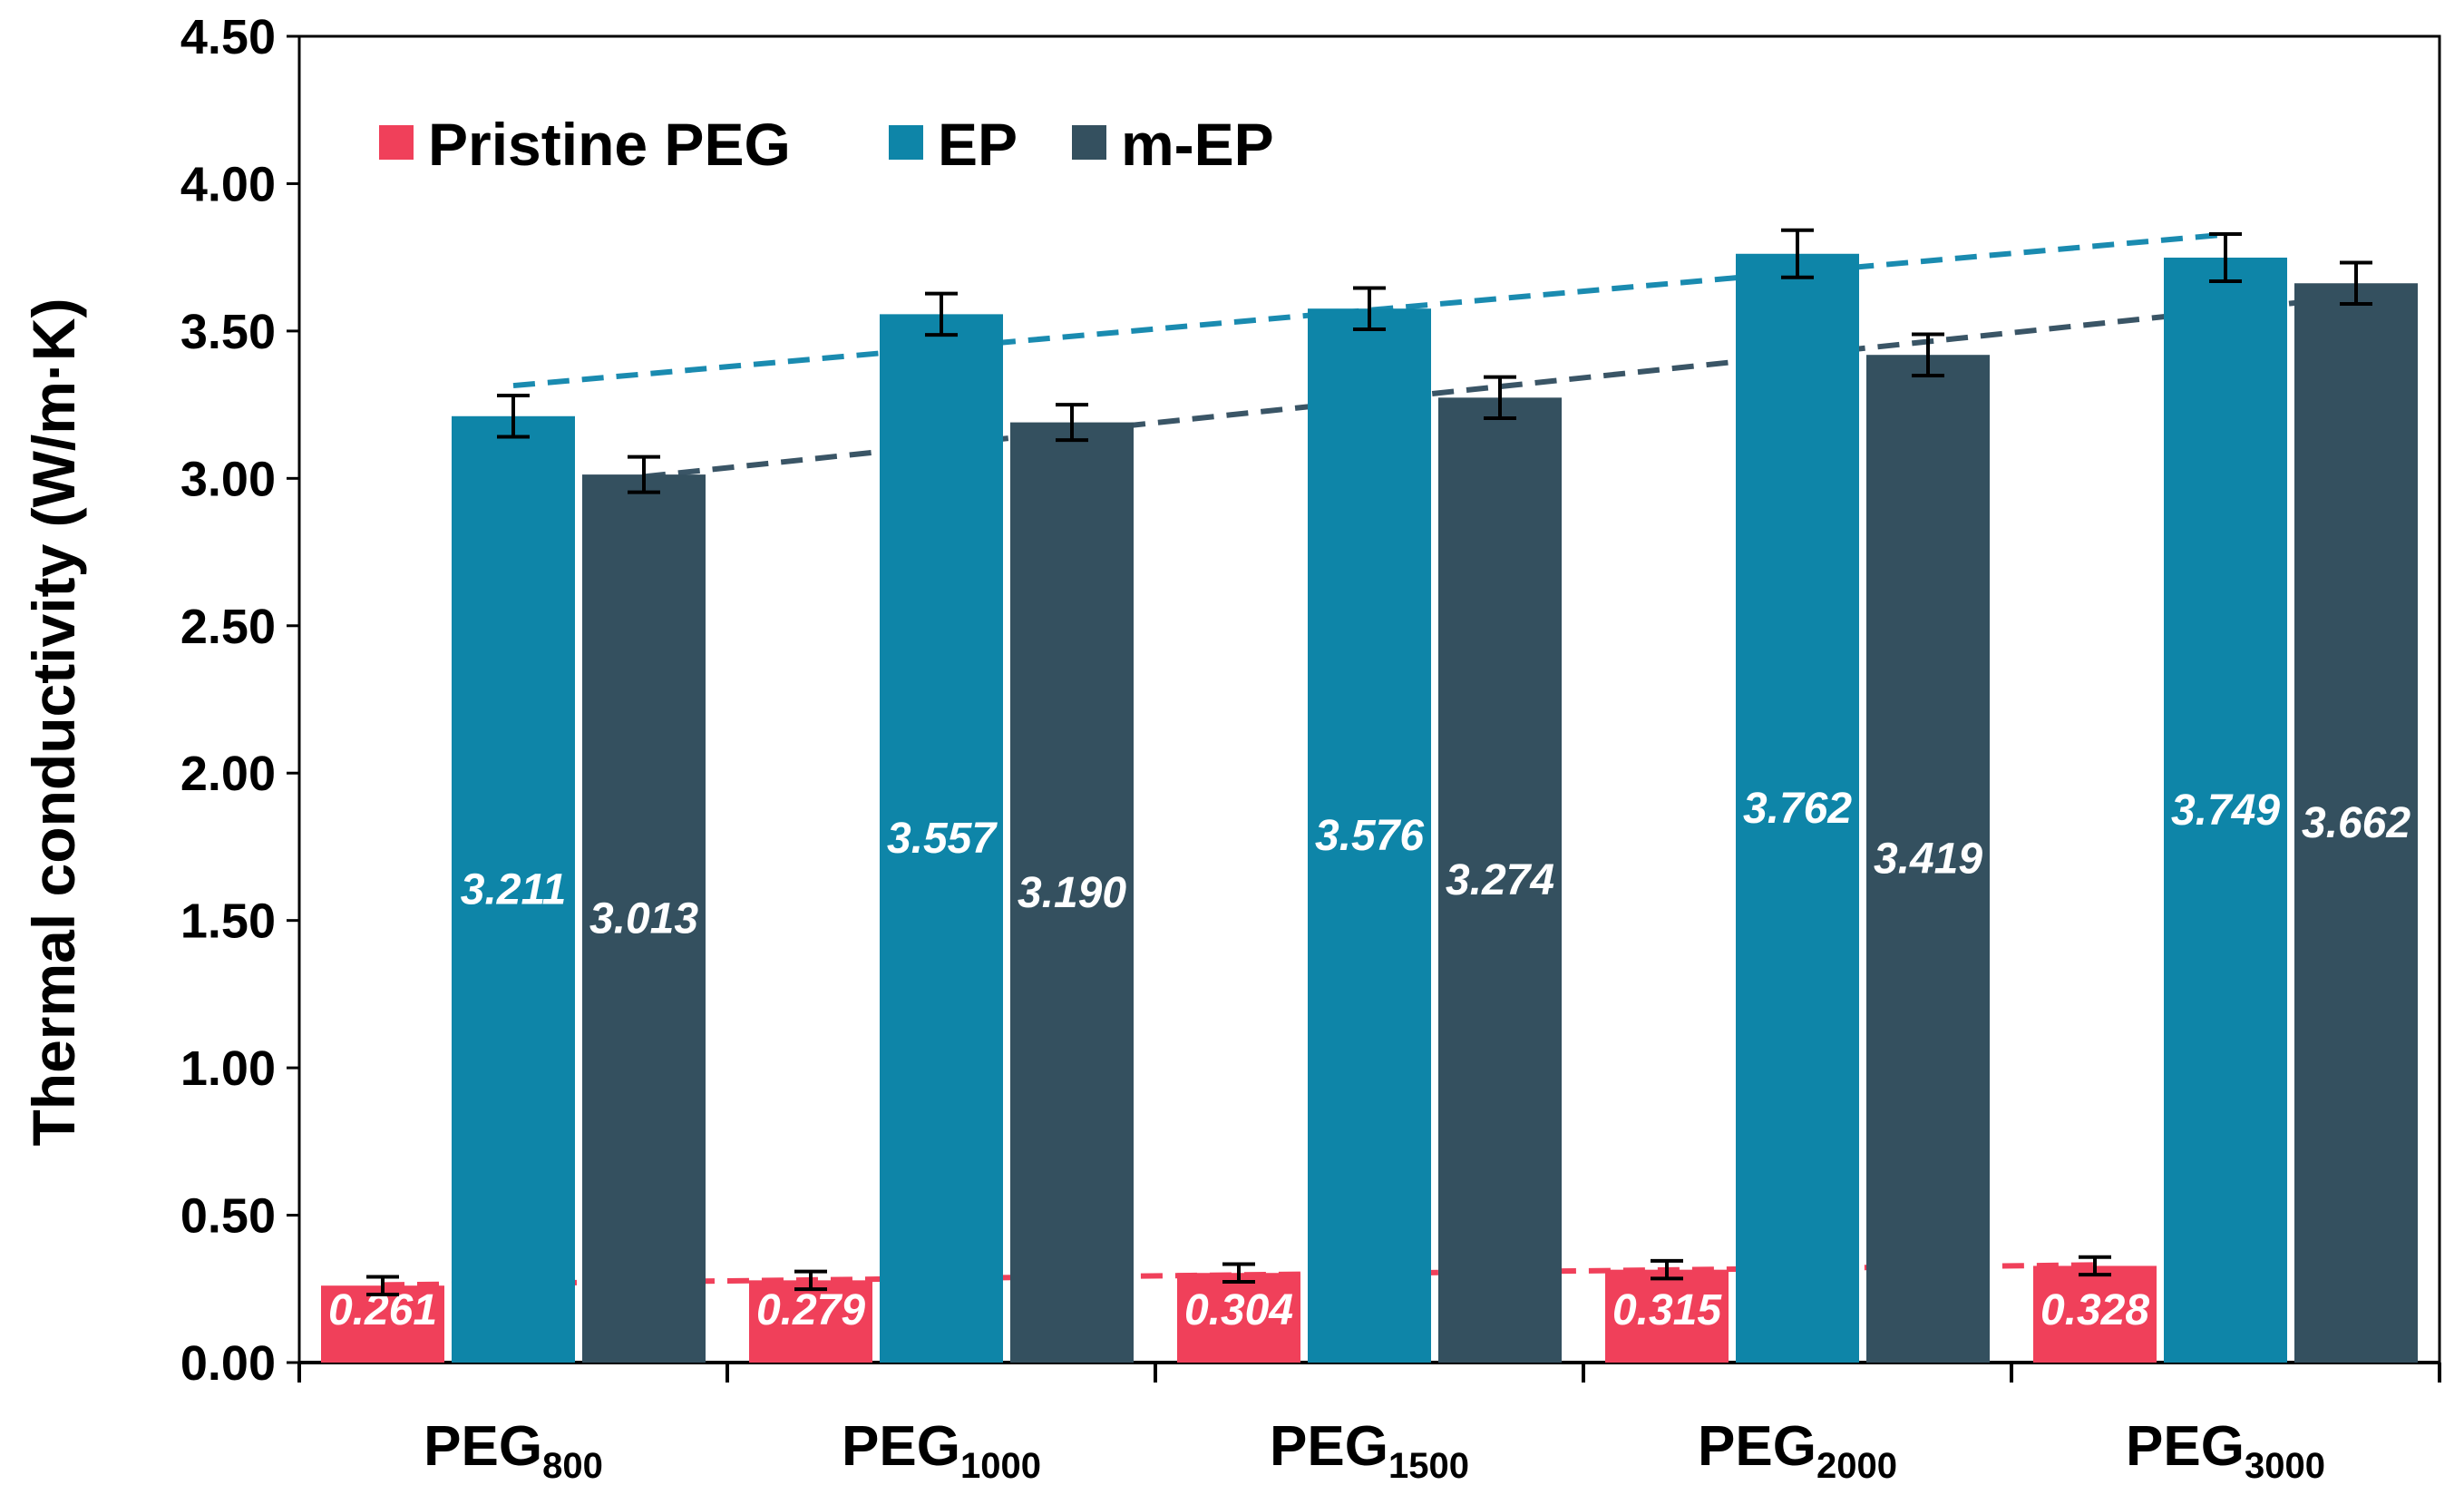 The image size is (2464, 1495). I want to click on legend-label: Pristine PEG, so click(609, 144).